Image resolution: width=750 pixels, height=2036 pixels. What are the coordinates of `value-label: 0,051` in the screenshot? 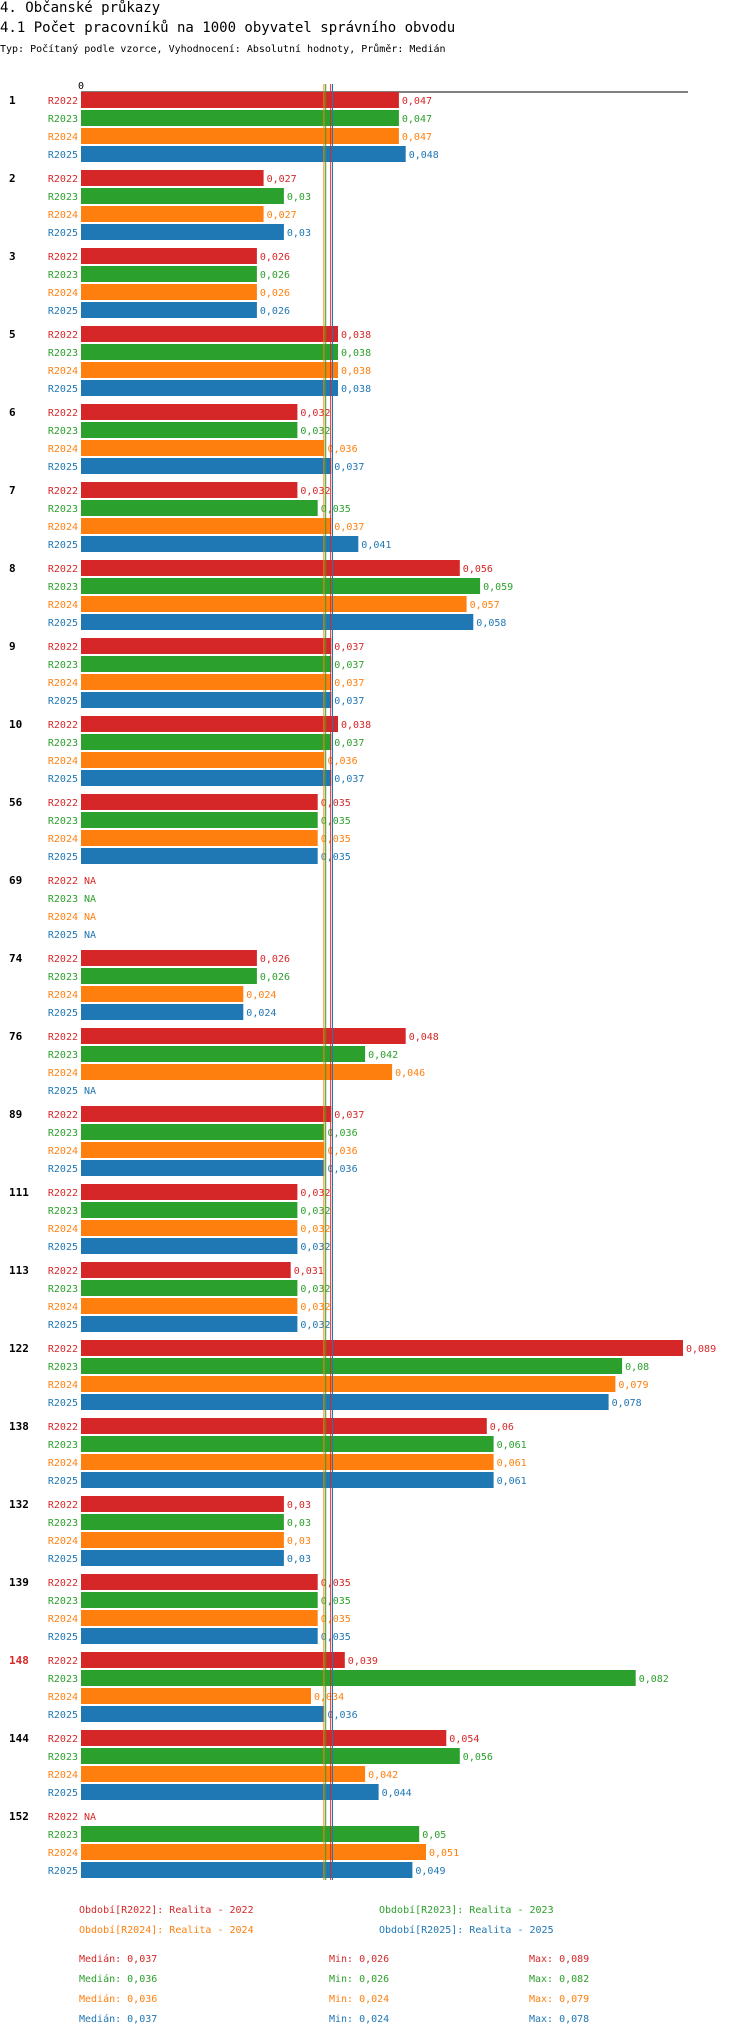 It's located at (444, 1853).